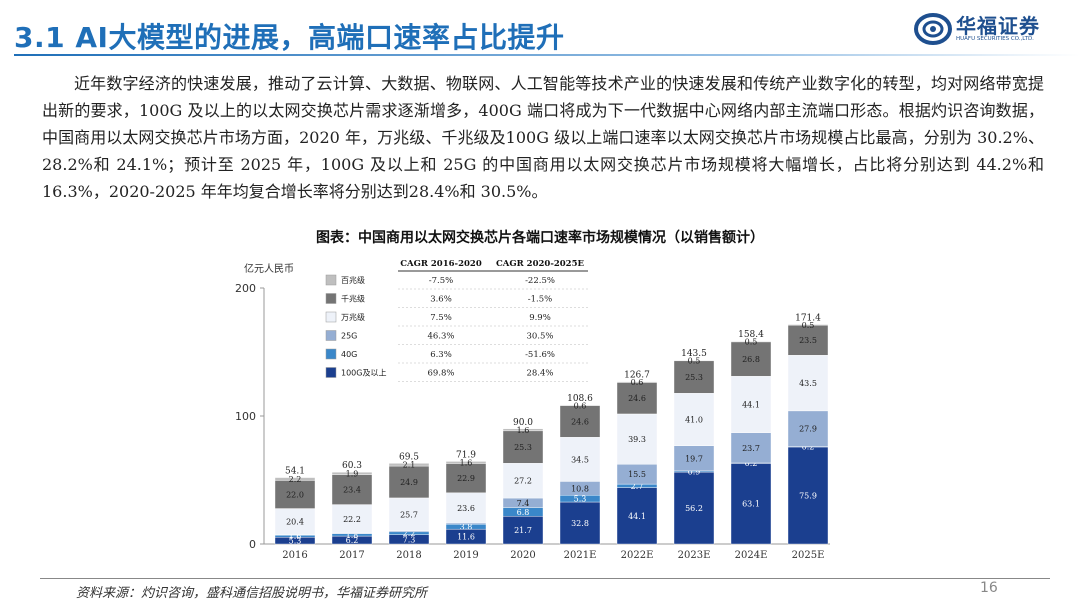  Describe the element at coordinates (540, 264) in the screenshot. I see `cagr-header-2: CAGR 2020-2025E` at that location.